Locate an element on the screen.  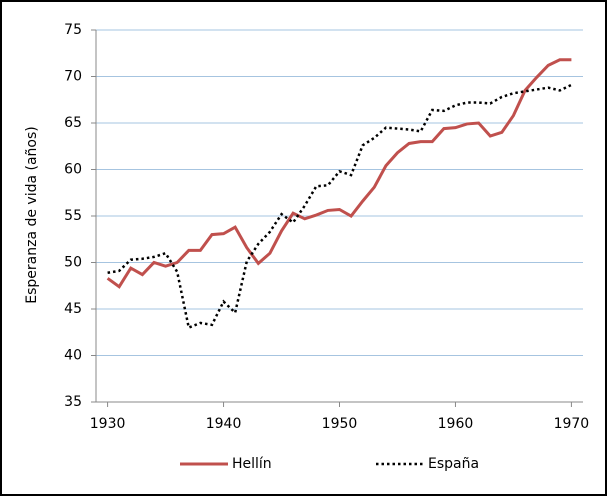
x-tick-label: 1940 is located at coordinates (224, 424).